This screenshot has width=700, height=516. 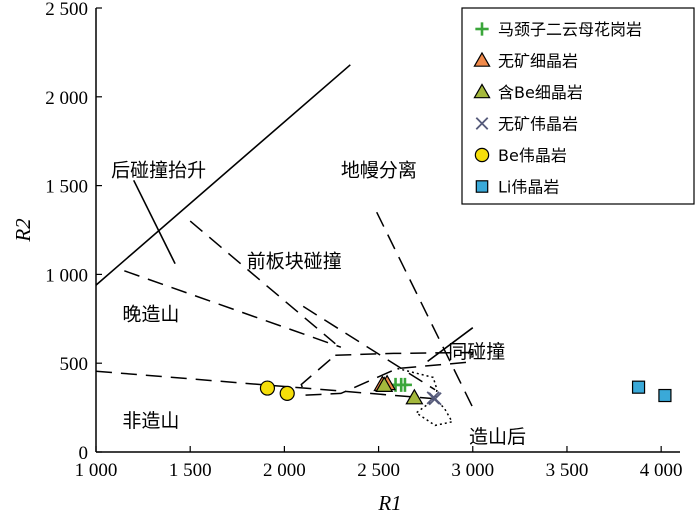 What do you see at coordinates (66, 187) in the screenshot?
I see `y-tick-label: 1 500` at bounding box center [66, 187].